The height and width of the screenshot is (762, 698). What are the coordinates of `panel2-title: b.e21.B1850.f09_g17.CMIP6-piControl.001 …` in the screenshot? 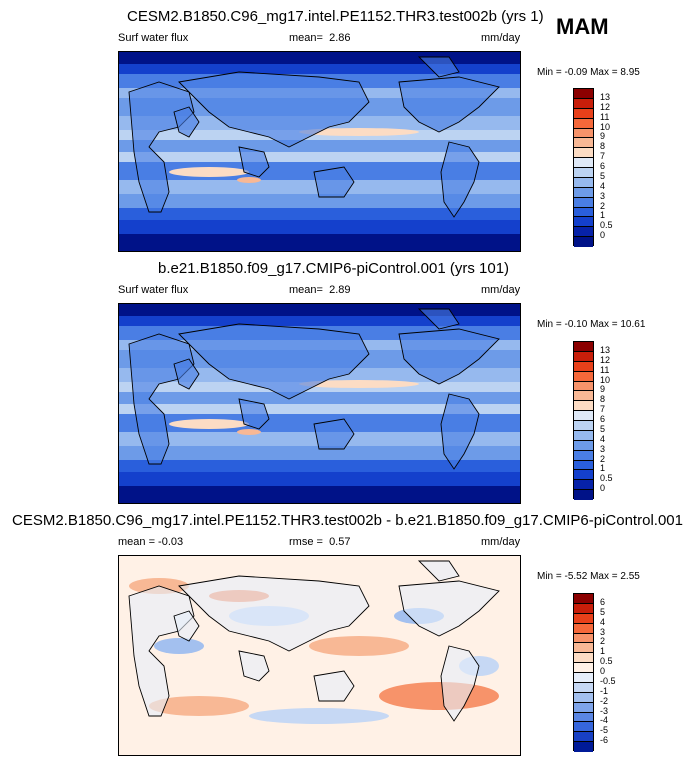 It's located at (334, 268).